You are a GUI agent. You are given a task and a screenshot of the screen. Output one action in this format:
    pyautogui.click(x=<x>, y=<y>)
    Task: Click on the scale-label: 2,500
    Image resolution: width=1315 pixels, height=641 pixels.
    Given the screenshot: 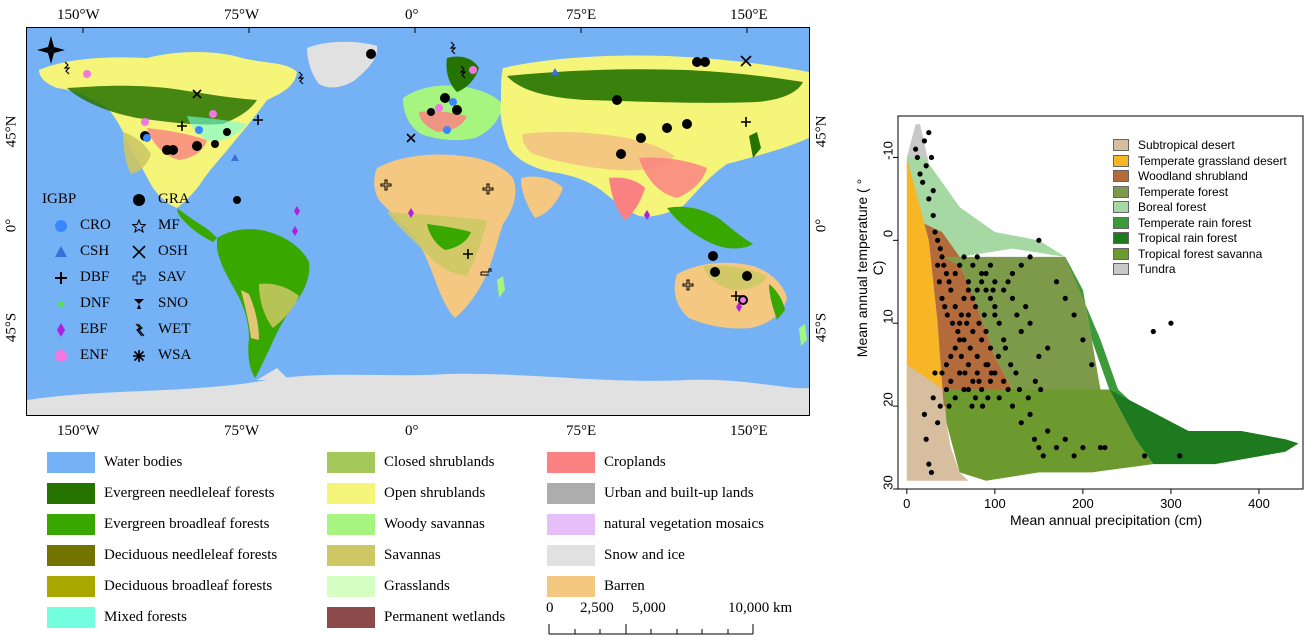 What is the action you would take?
    pyautogui.click(x=597, y=608)
    